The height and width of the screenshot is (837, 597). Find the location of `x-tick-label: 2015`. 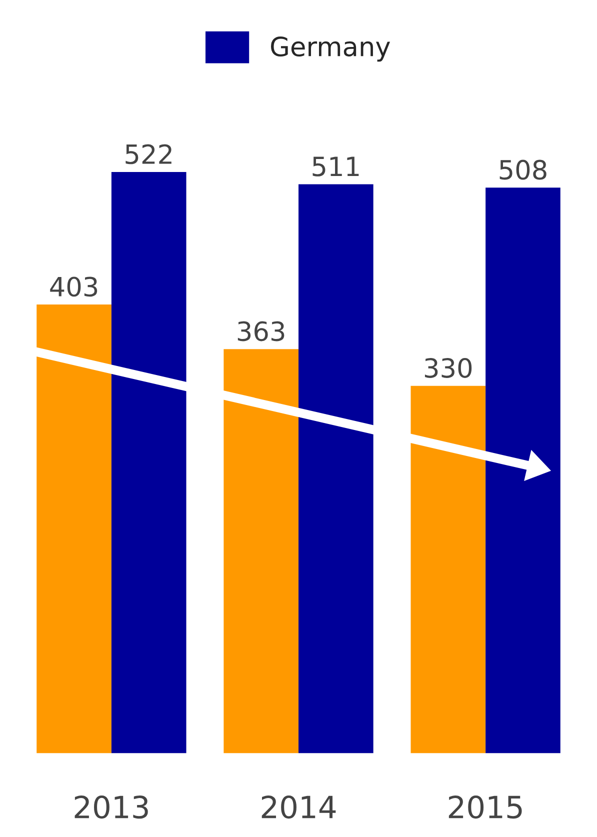

x-tick-label: 2015 is located at coordinates (485, 807).